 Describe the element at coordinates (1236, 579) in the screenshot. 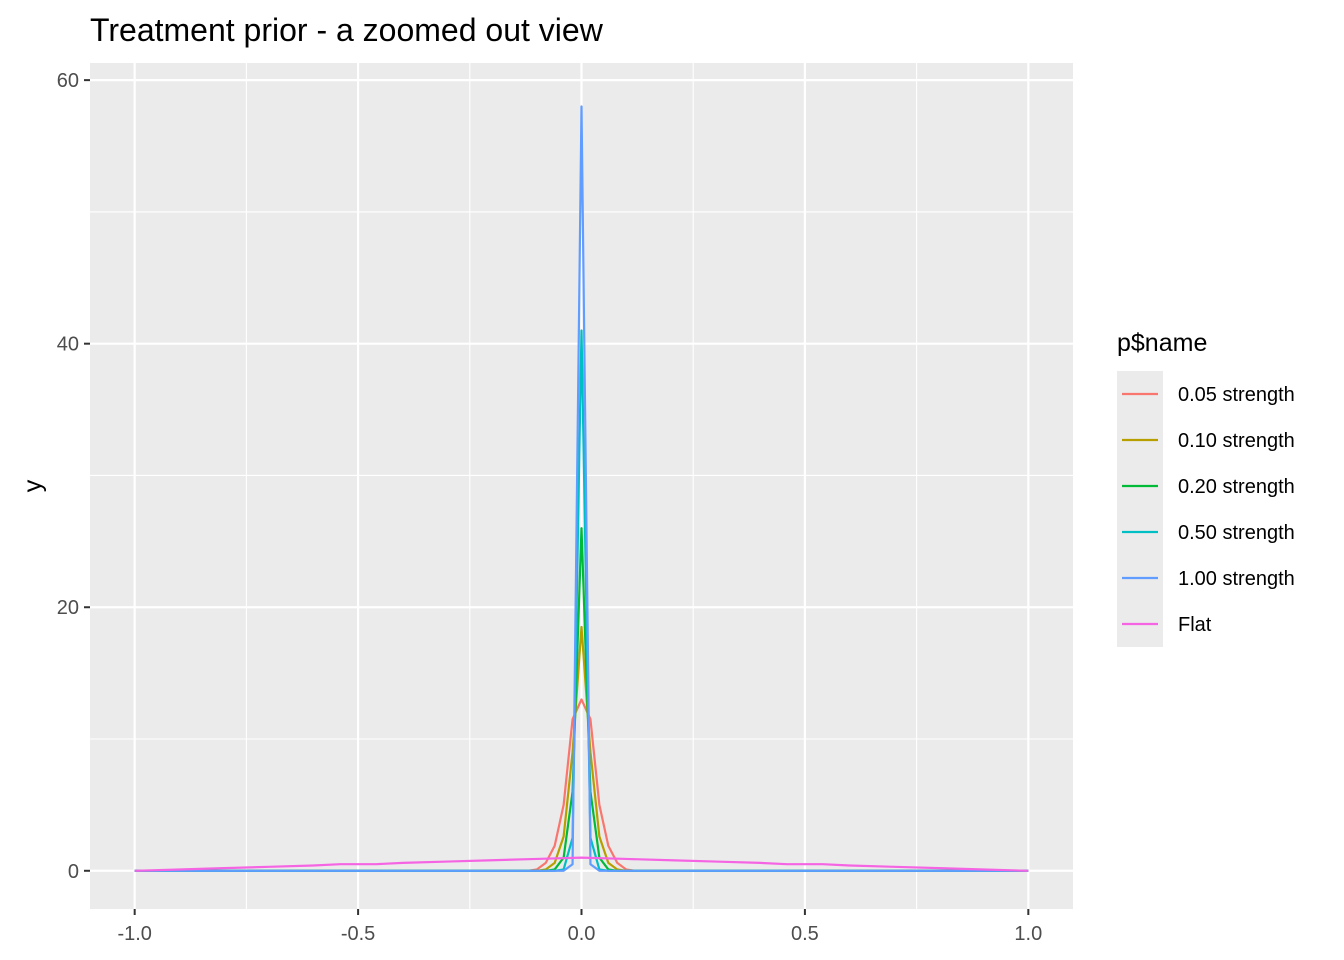

I see `legend-label: 1.00 strength` at that location.